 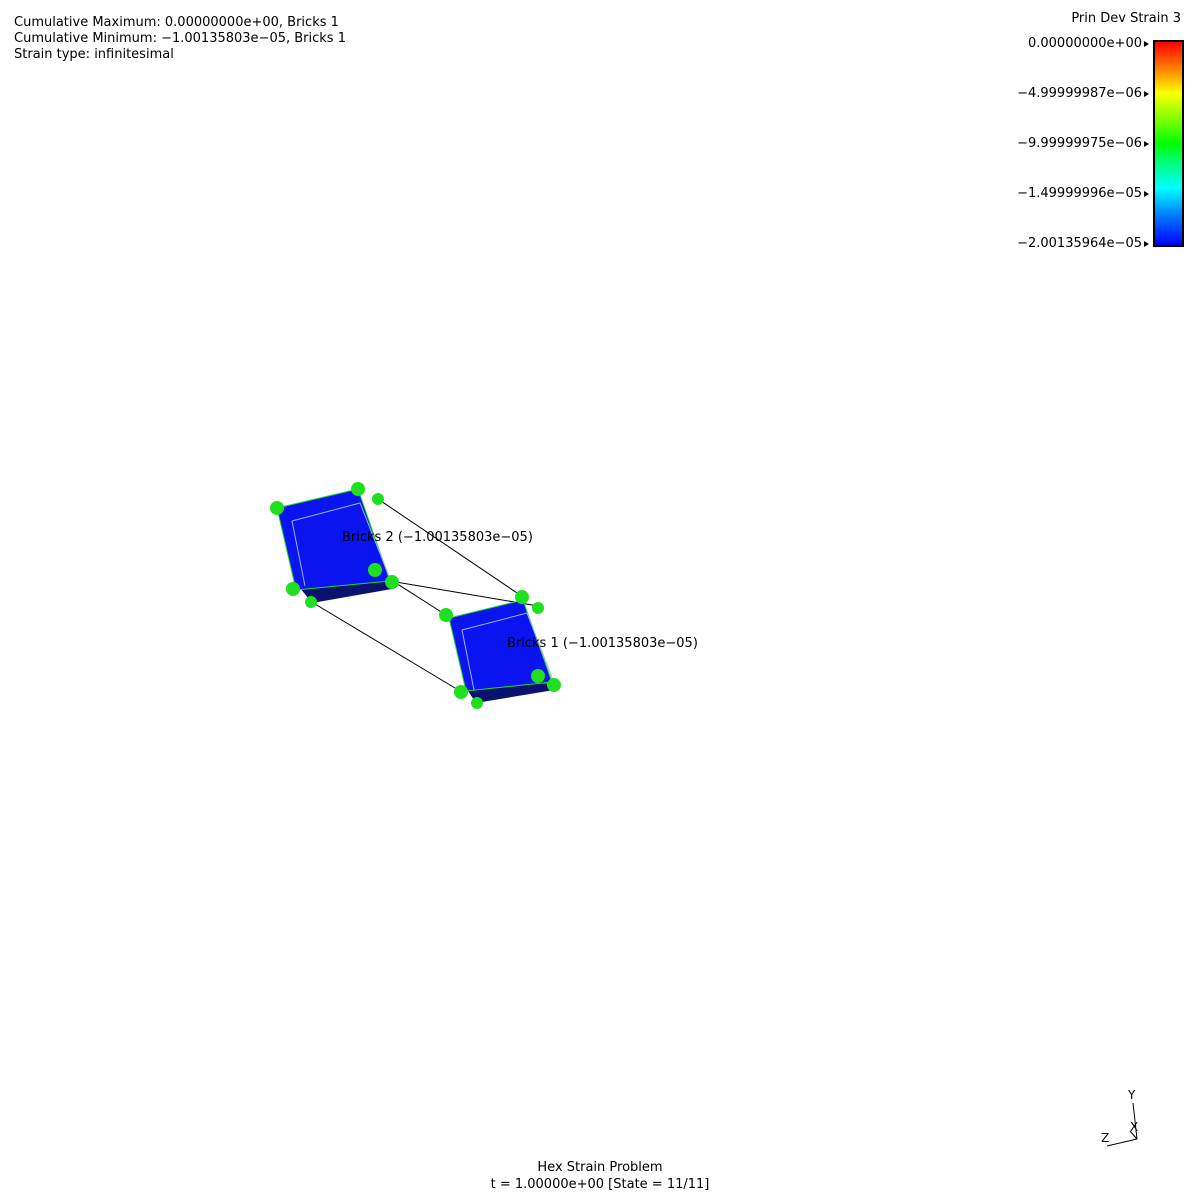 What do you see at coordinates (600, 1167) in the screenshot?
I see `problem-title: Hex Strain Problem` at bounding box center [600, 1167].